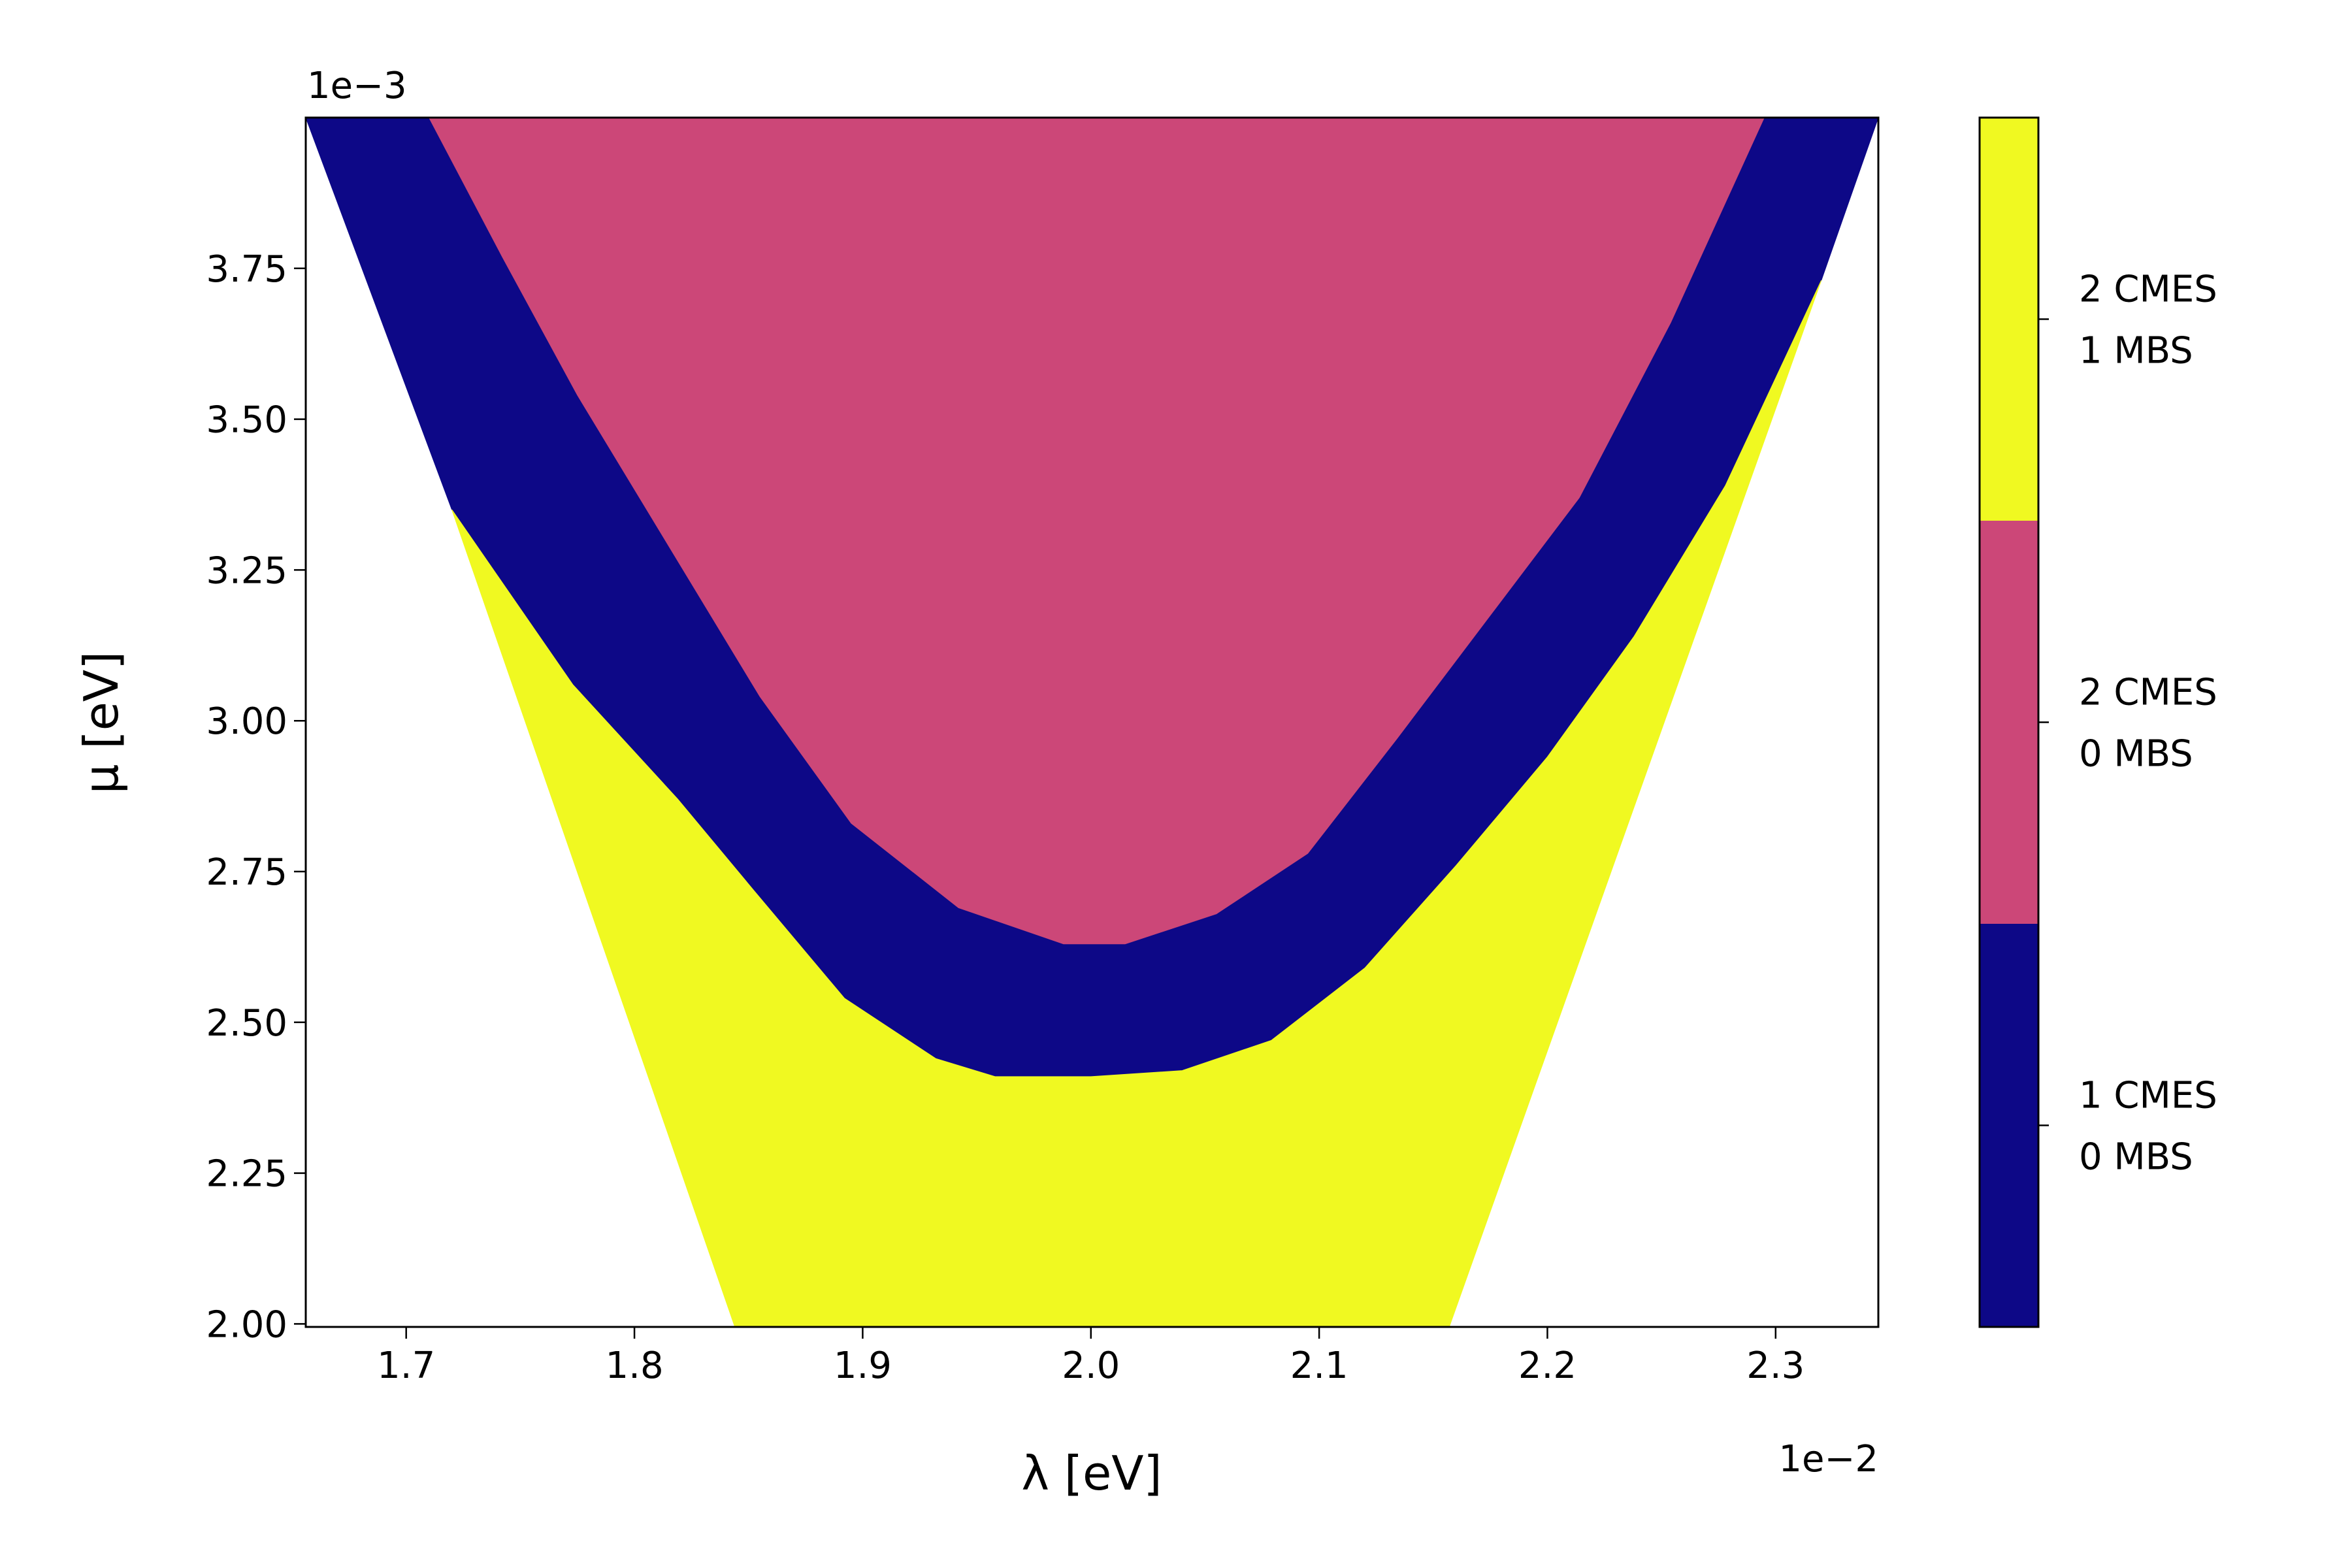  What do you see at coordinates (101, 722) in the screenshot?
I see `y-axis-label: μ [eV]` at bounding box center [101, 722].